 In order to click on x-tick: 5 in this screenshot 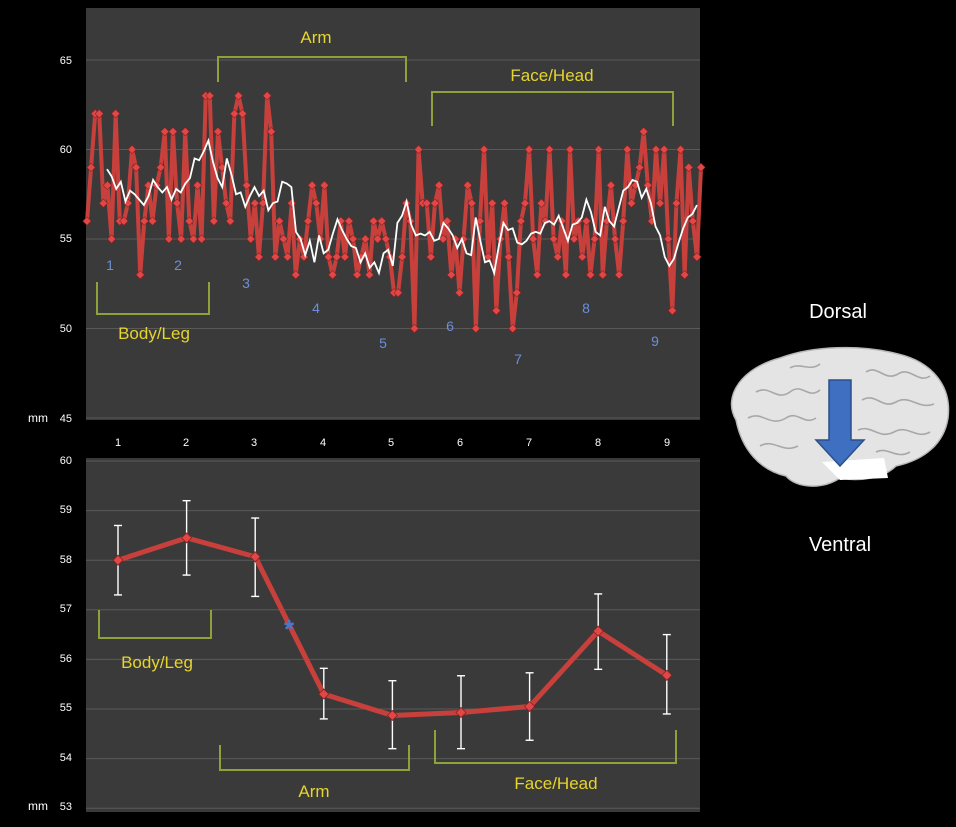, I will do `click(391, 443)`.